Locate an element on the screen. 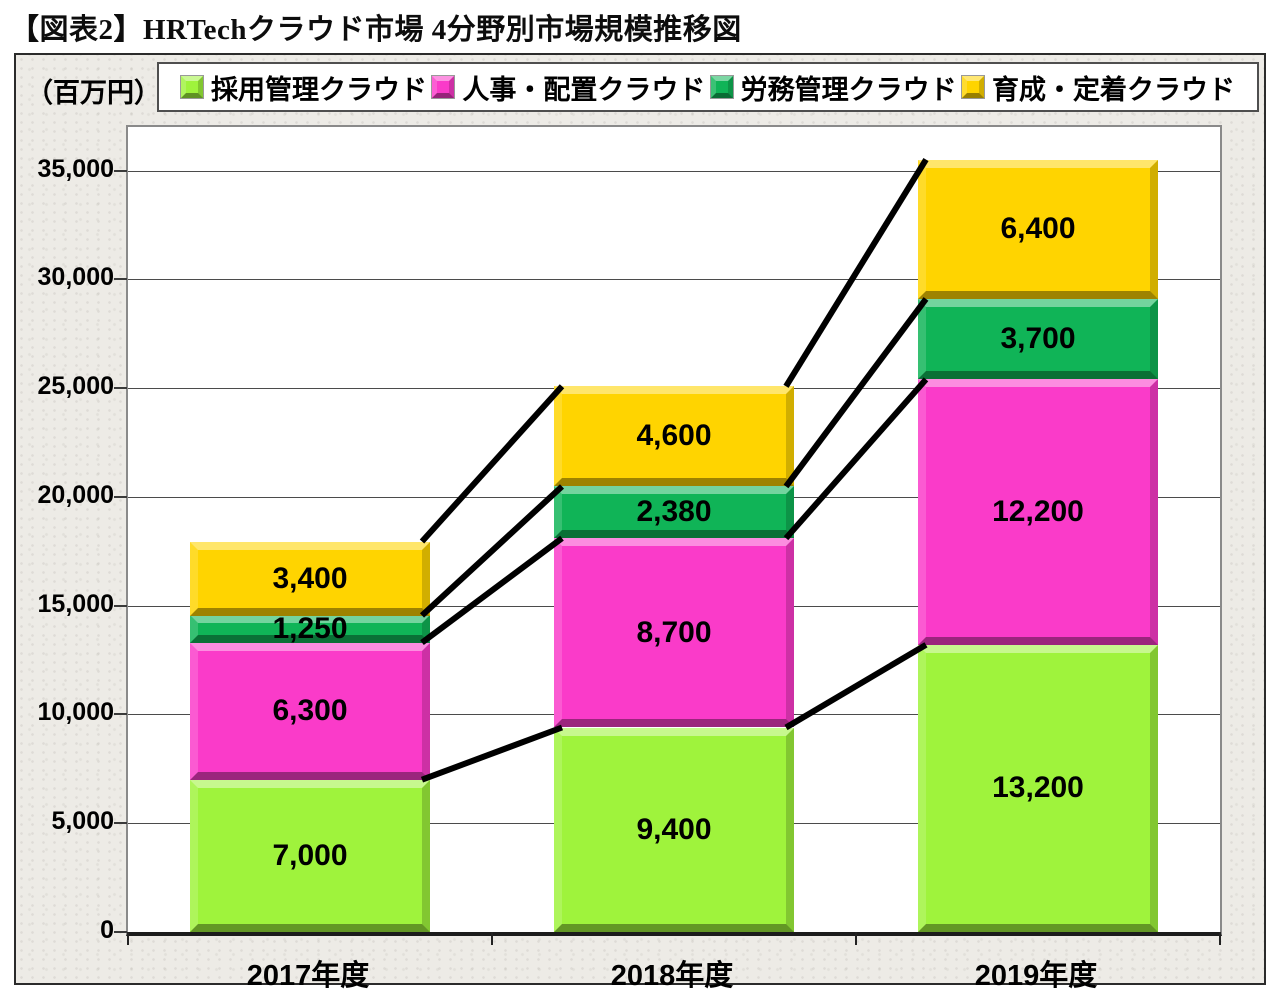 Image resolution: width=1280 pixels, height=1001 pixels. bar-segment-label: 6,300 is located at coordinates (310, 711).